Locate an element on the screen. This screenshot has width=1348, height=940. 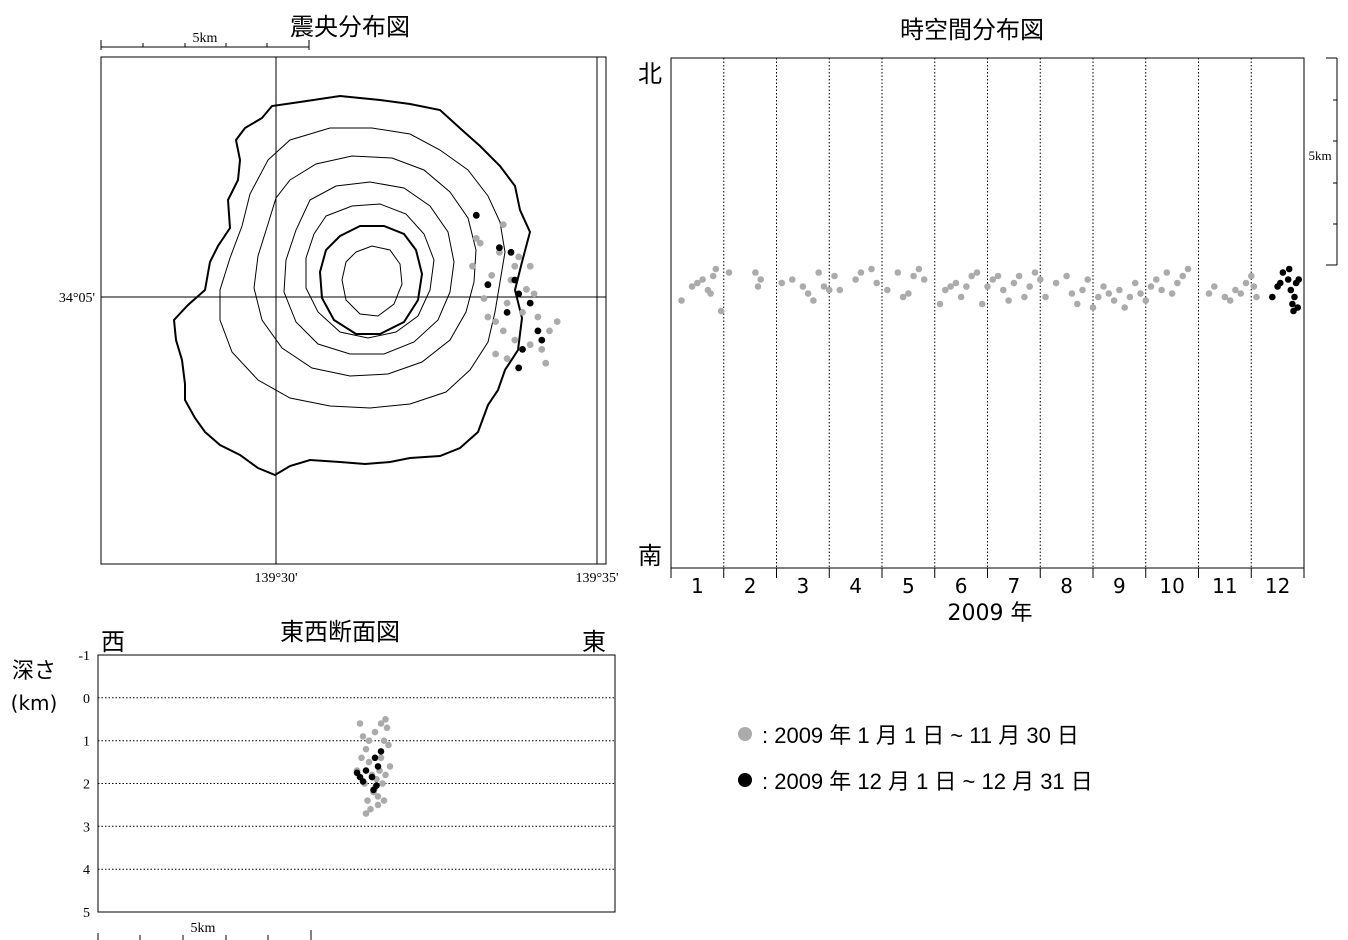
lat-label: 34°05' is located at coordinates (77, 298).